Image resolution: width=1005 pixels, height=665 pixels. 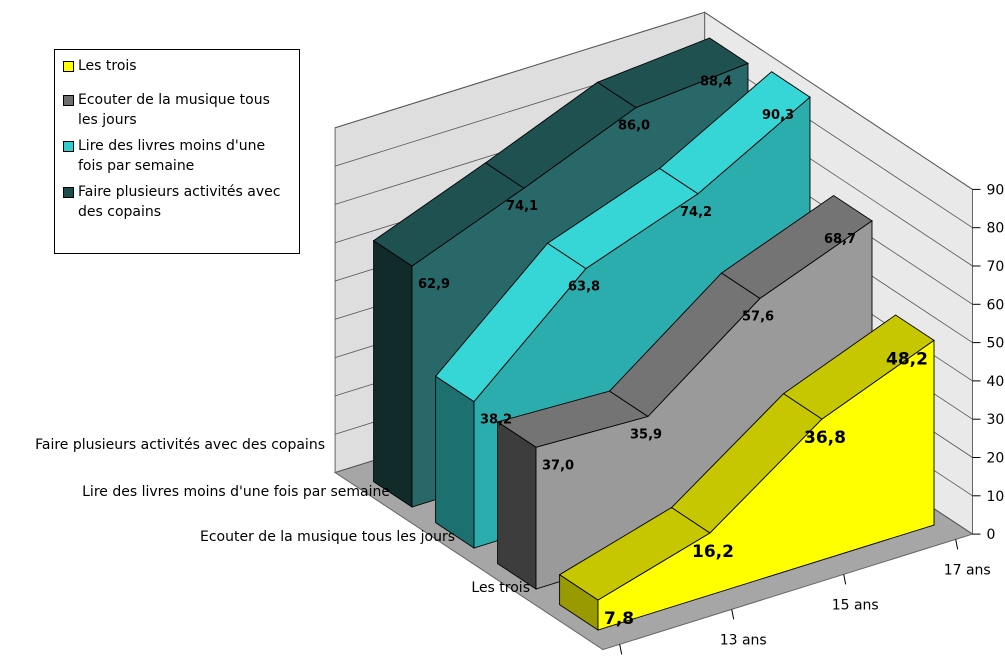 I want to click on y-tick-label: 60, so click(x=996, y=305).